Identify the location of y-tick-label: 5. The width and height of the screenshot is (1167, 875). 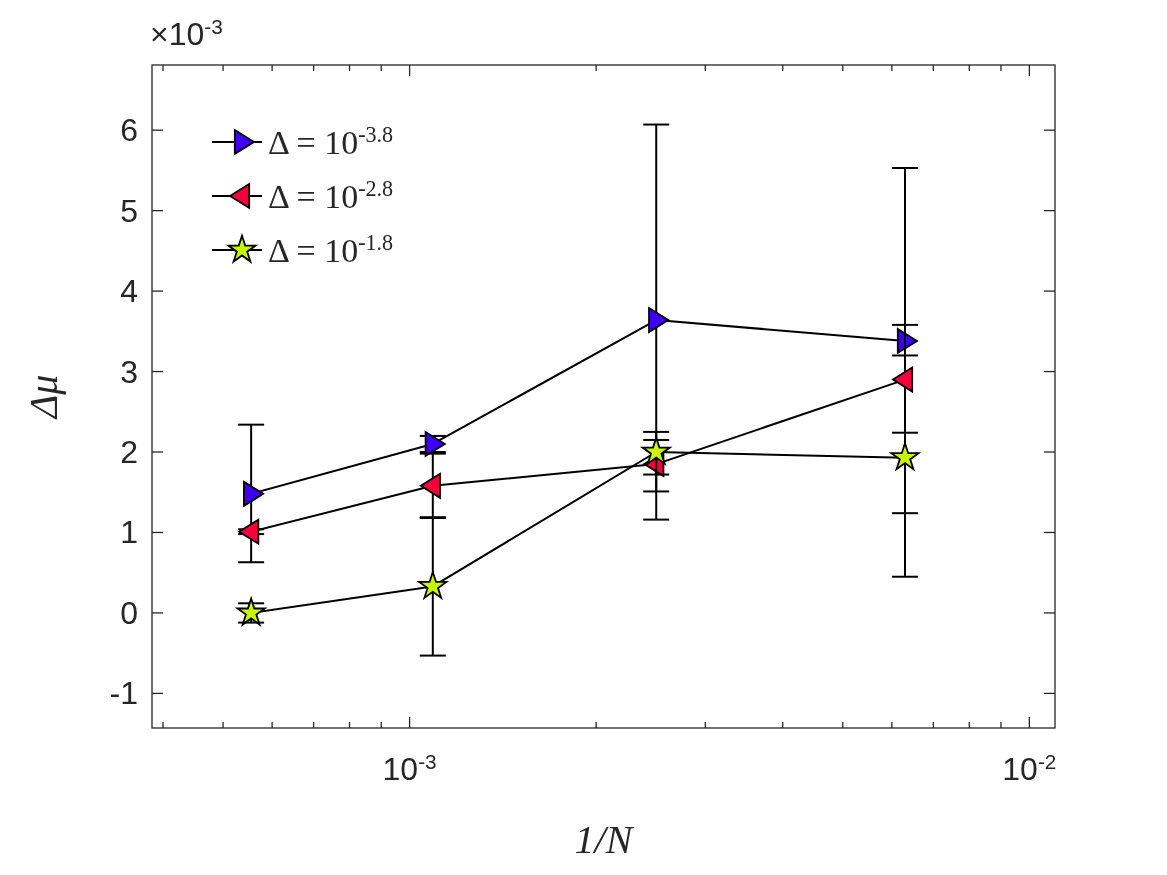
(129, 210).